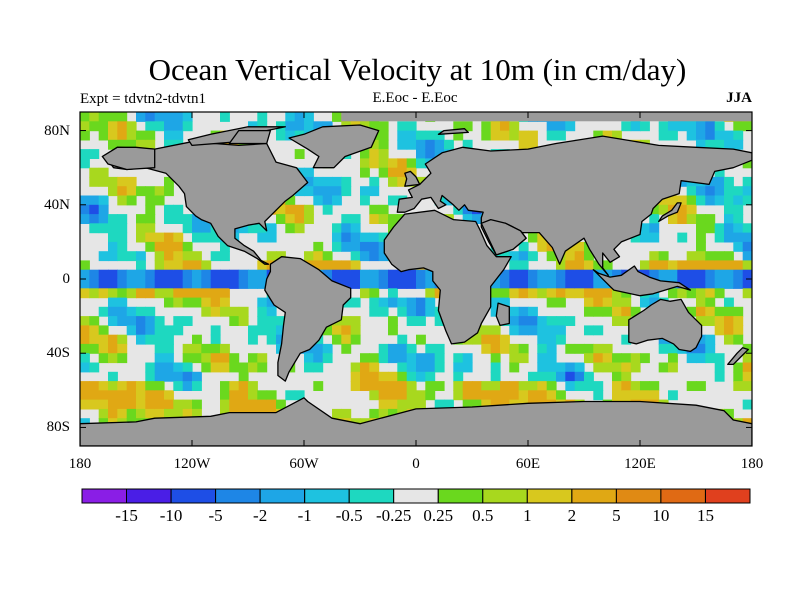 The height and width of the screenshot is (600, 800). I want to click on land-greenland, so click(334, 146).